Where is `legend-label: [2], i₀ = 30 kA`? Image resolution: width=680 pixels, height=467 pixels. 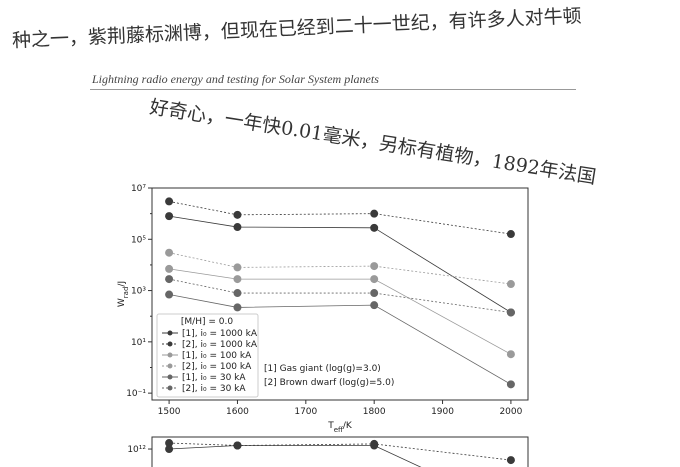
legend-label: [2], i₀ = 30 kA is located at coordinates (214, 389).